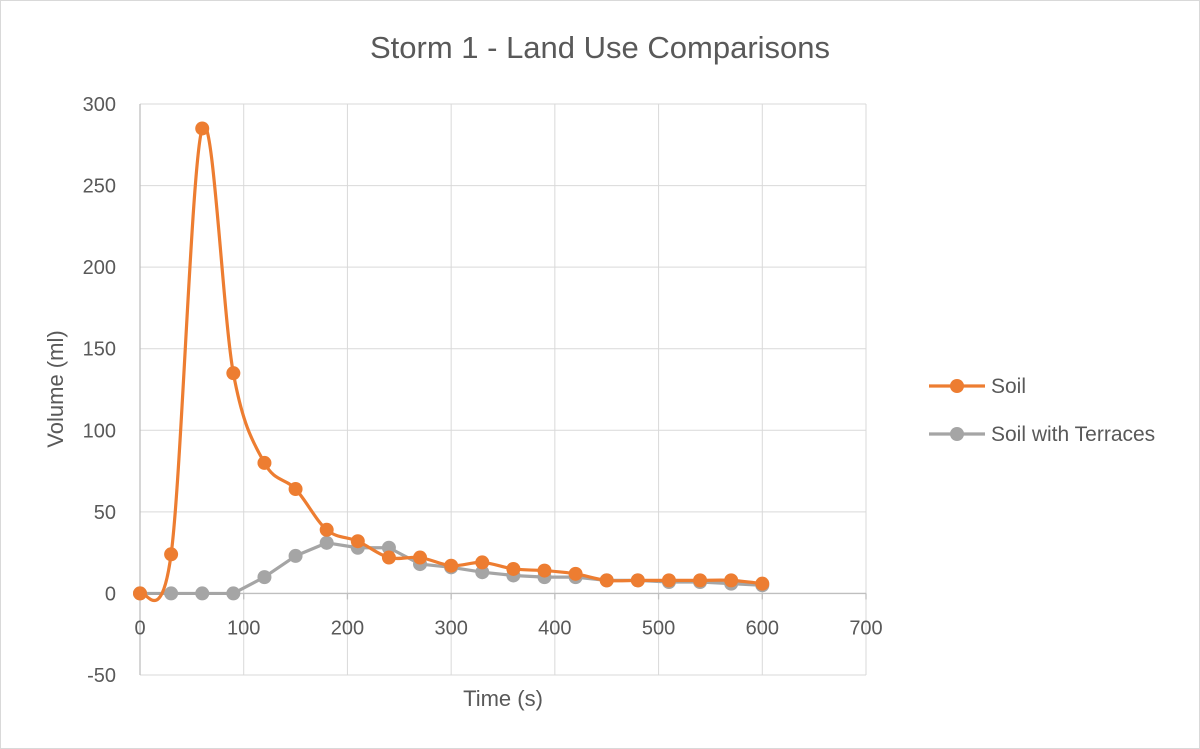 This screenshot has height=749, width=1200. Describe the element at coordinates (105, 513) in the screenshot. I see `y-tick-label: 50` at that location.